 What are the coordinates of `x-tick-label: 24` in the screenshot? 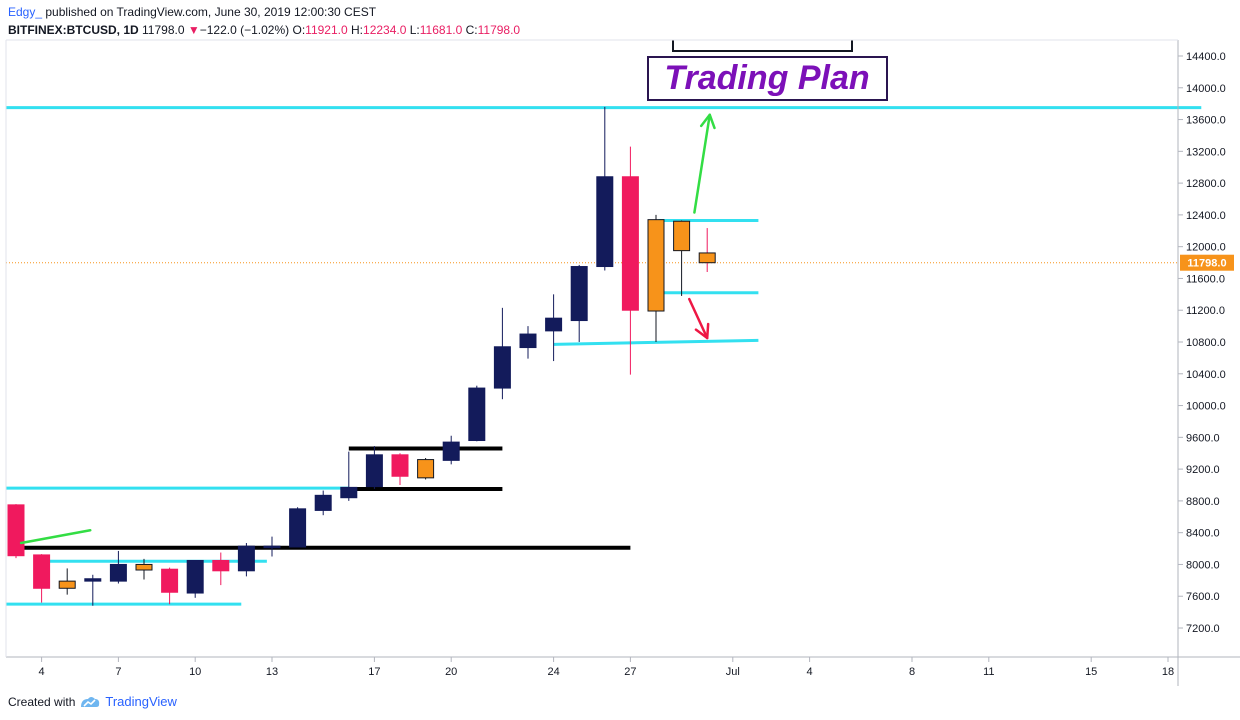 It's located at (553, 672).